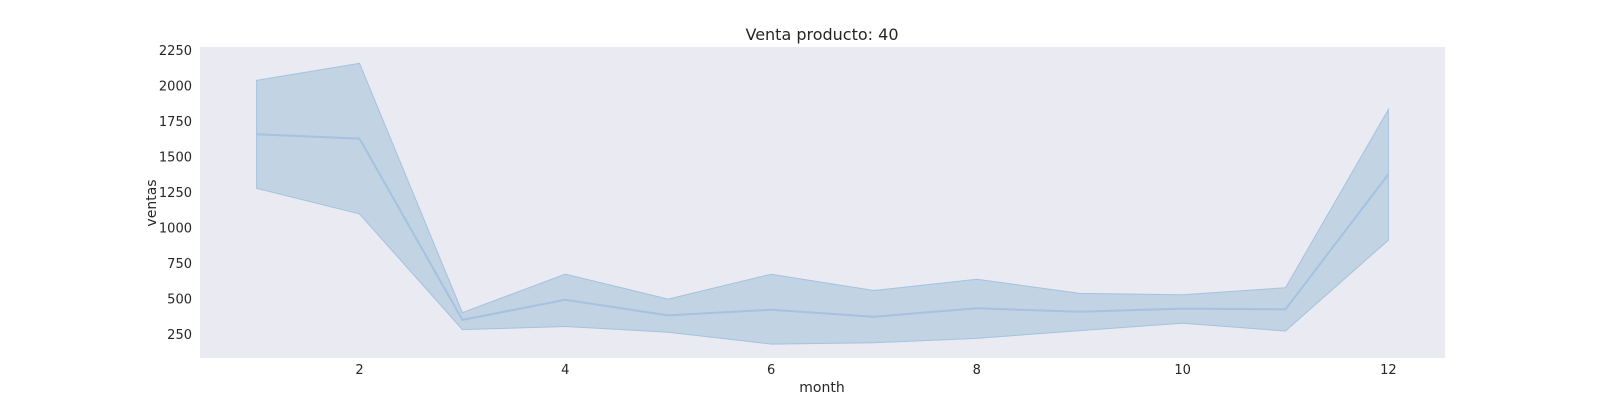 This screenshot has height=400, width=1600. I want to click on y-axis-label: ventas, so click(152, 202).